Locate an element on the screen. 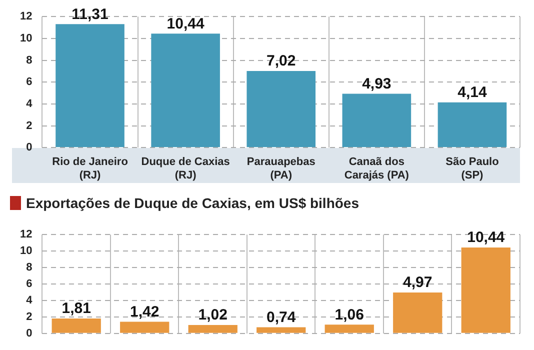 This screenshot has width=534, height=350. x-tick-label: Canaã dos Carajás (PA) is located at coordinates (377, 169).